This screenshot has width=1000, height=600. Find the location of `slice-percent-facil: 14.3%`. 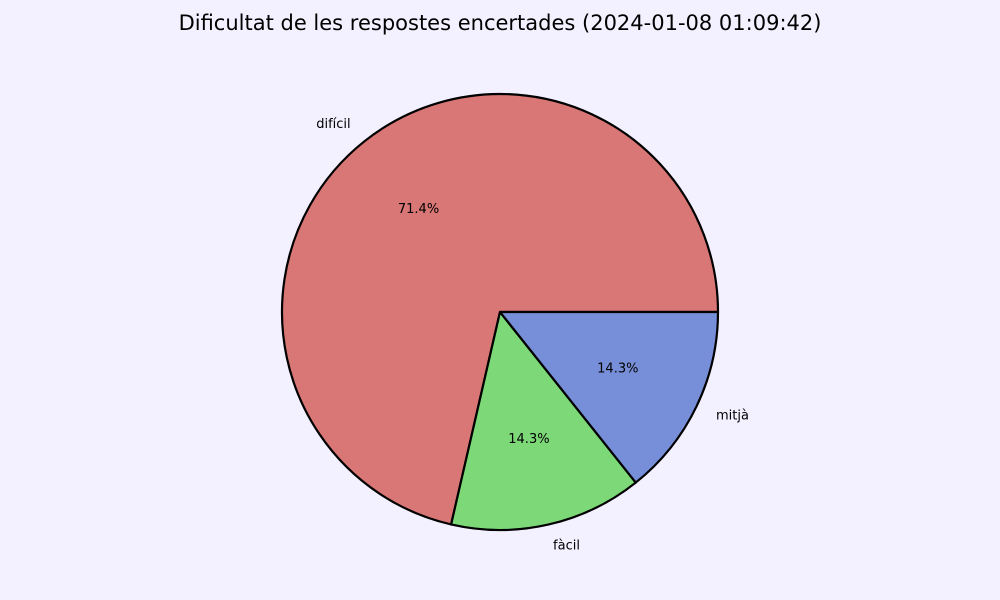

slice-percent-facil: 14.3% is located at coordinates (528, 439).